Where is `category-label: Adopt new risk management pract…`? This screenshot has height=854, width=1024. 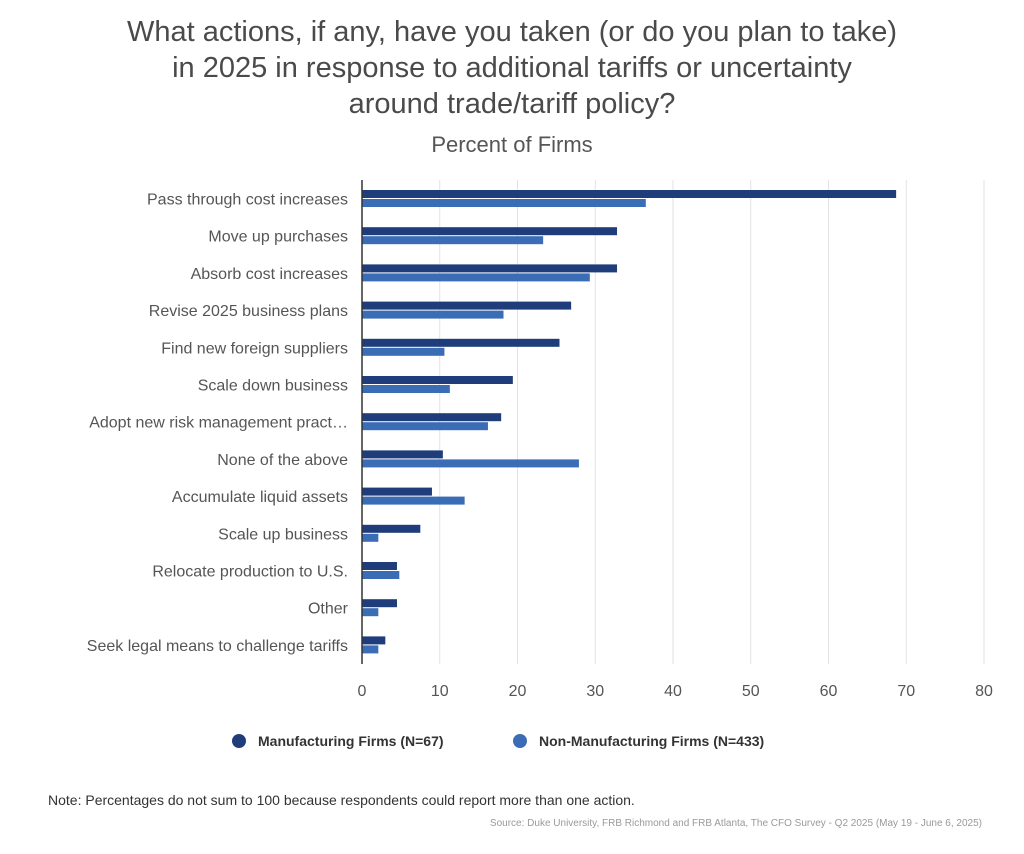 category-label: Adopt new risk management pract… is located at coordinates (218, 423).